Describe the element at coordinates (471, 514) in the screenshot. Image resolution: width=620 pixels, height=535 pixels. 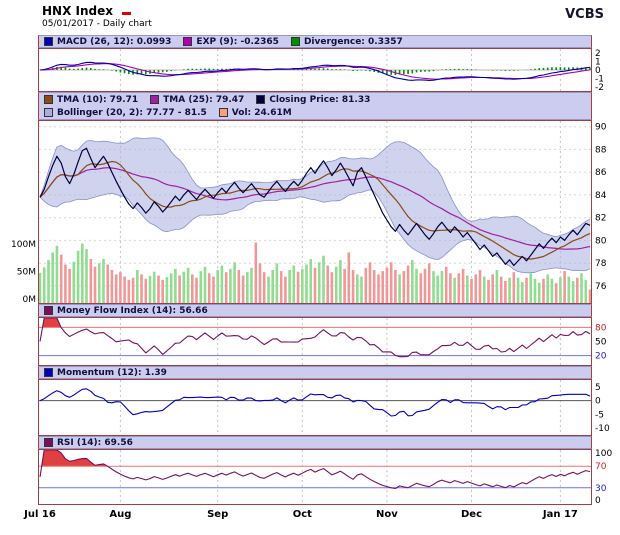
I see `svg-text: Dec` at that location.